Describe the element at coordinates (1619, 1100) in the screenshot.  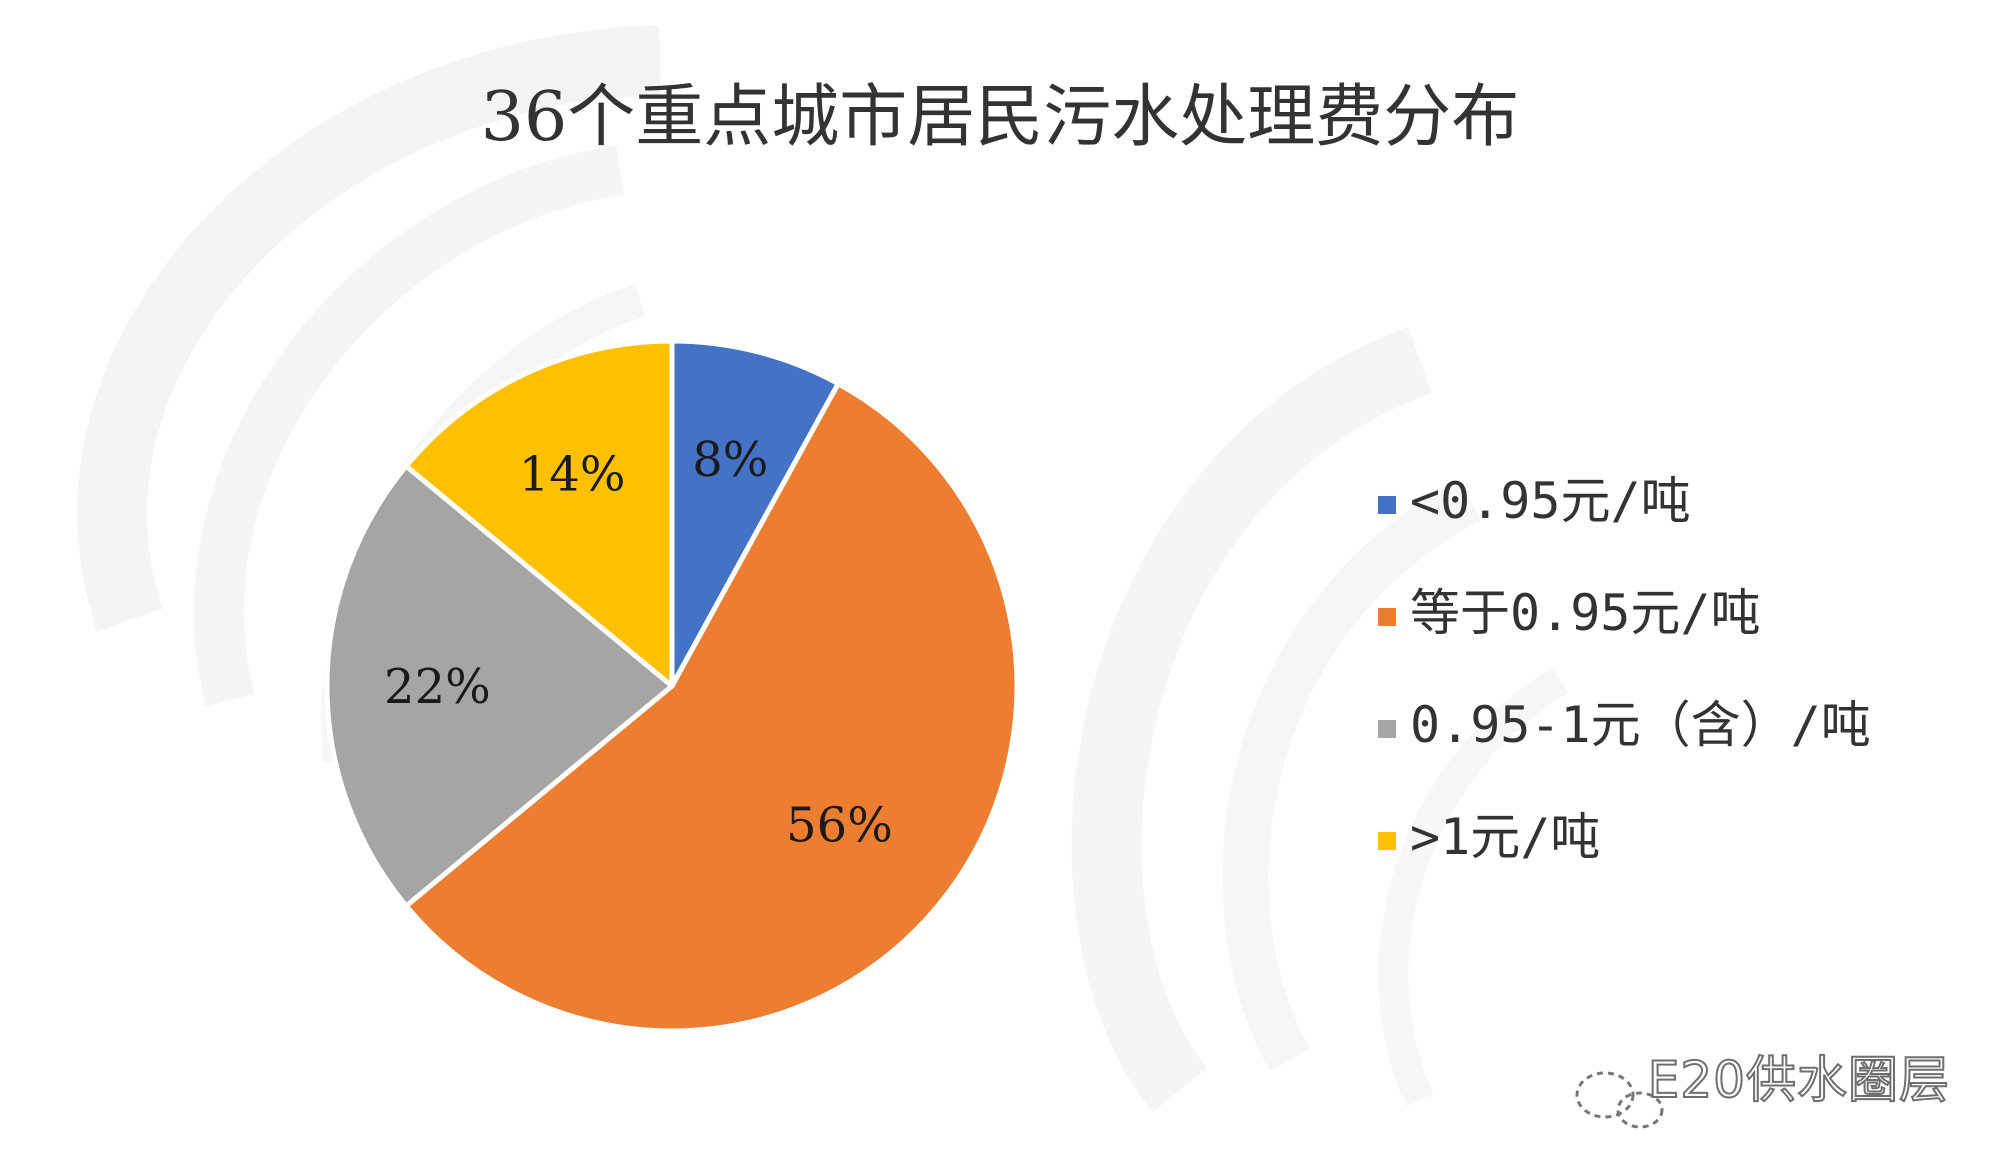
I see `chat-bubble-logo-icon` at that location.